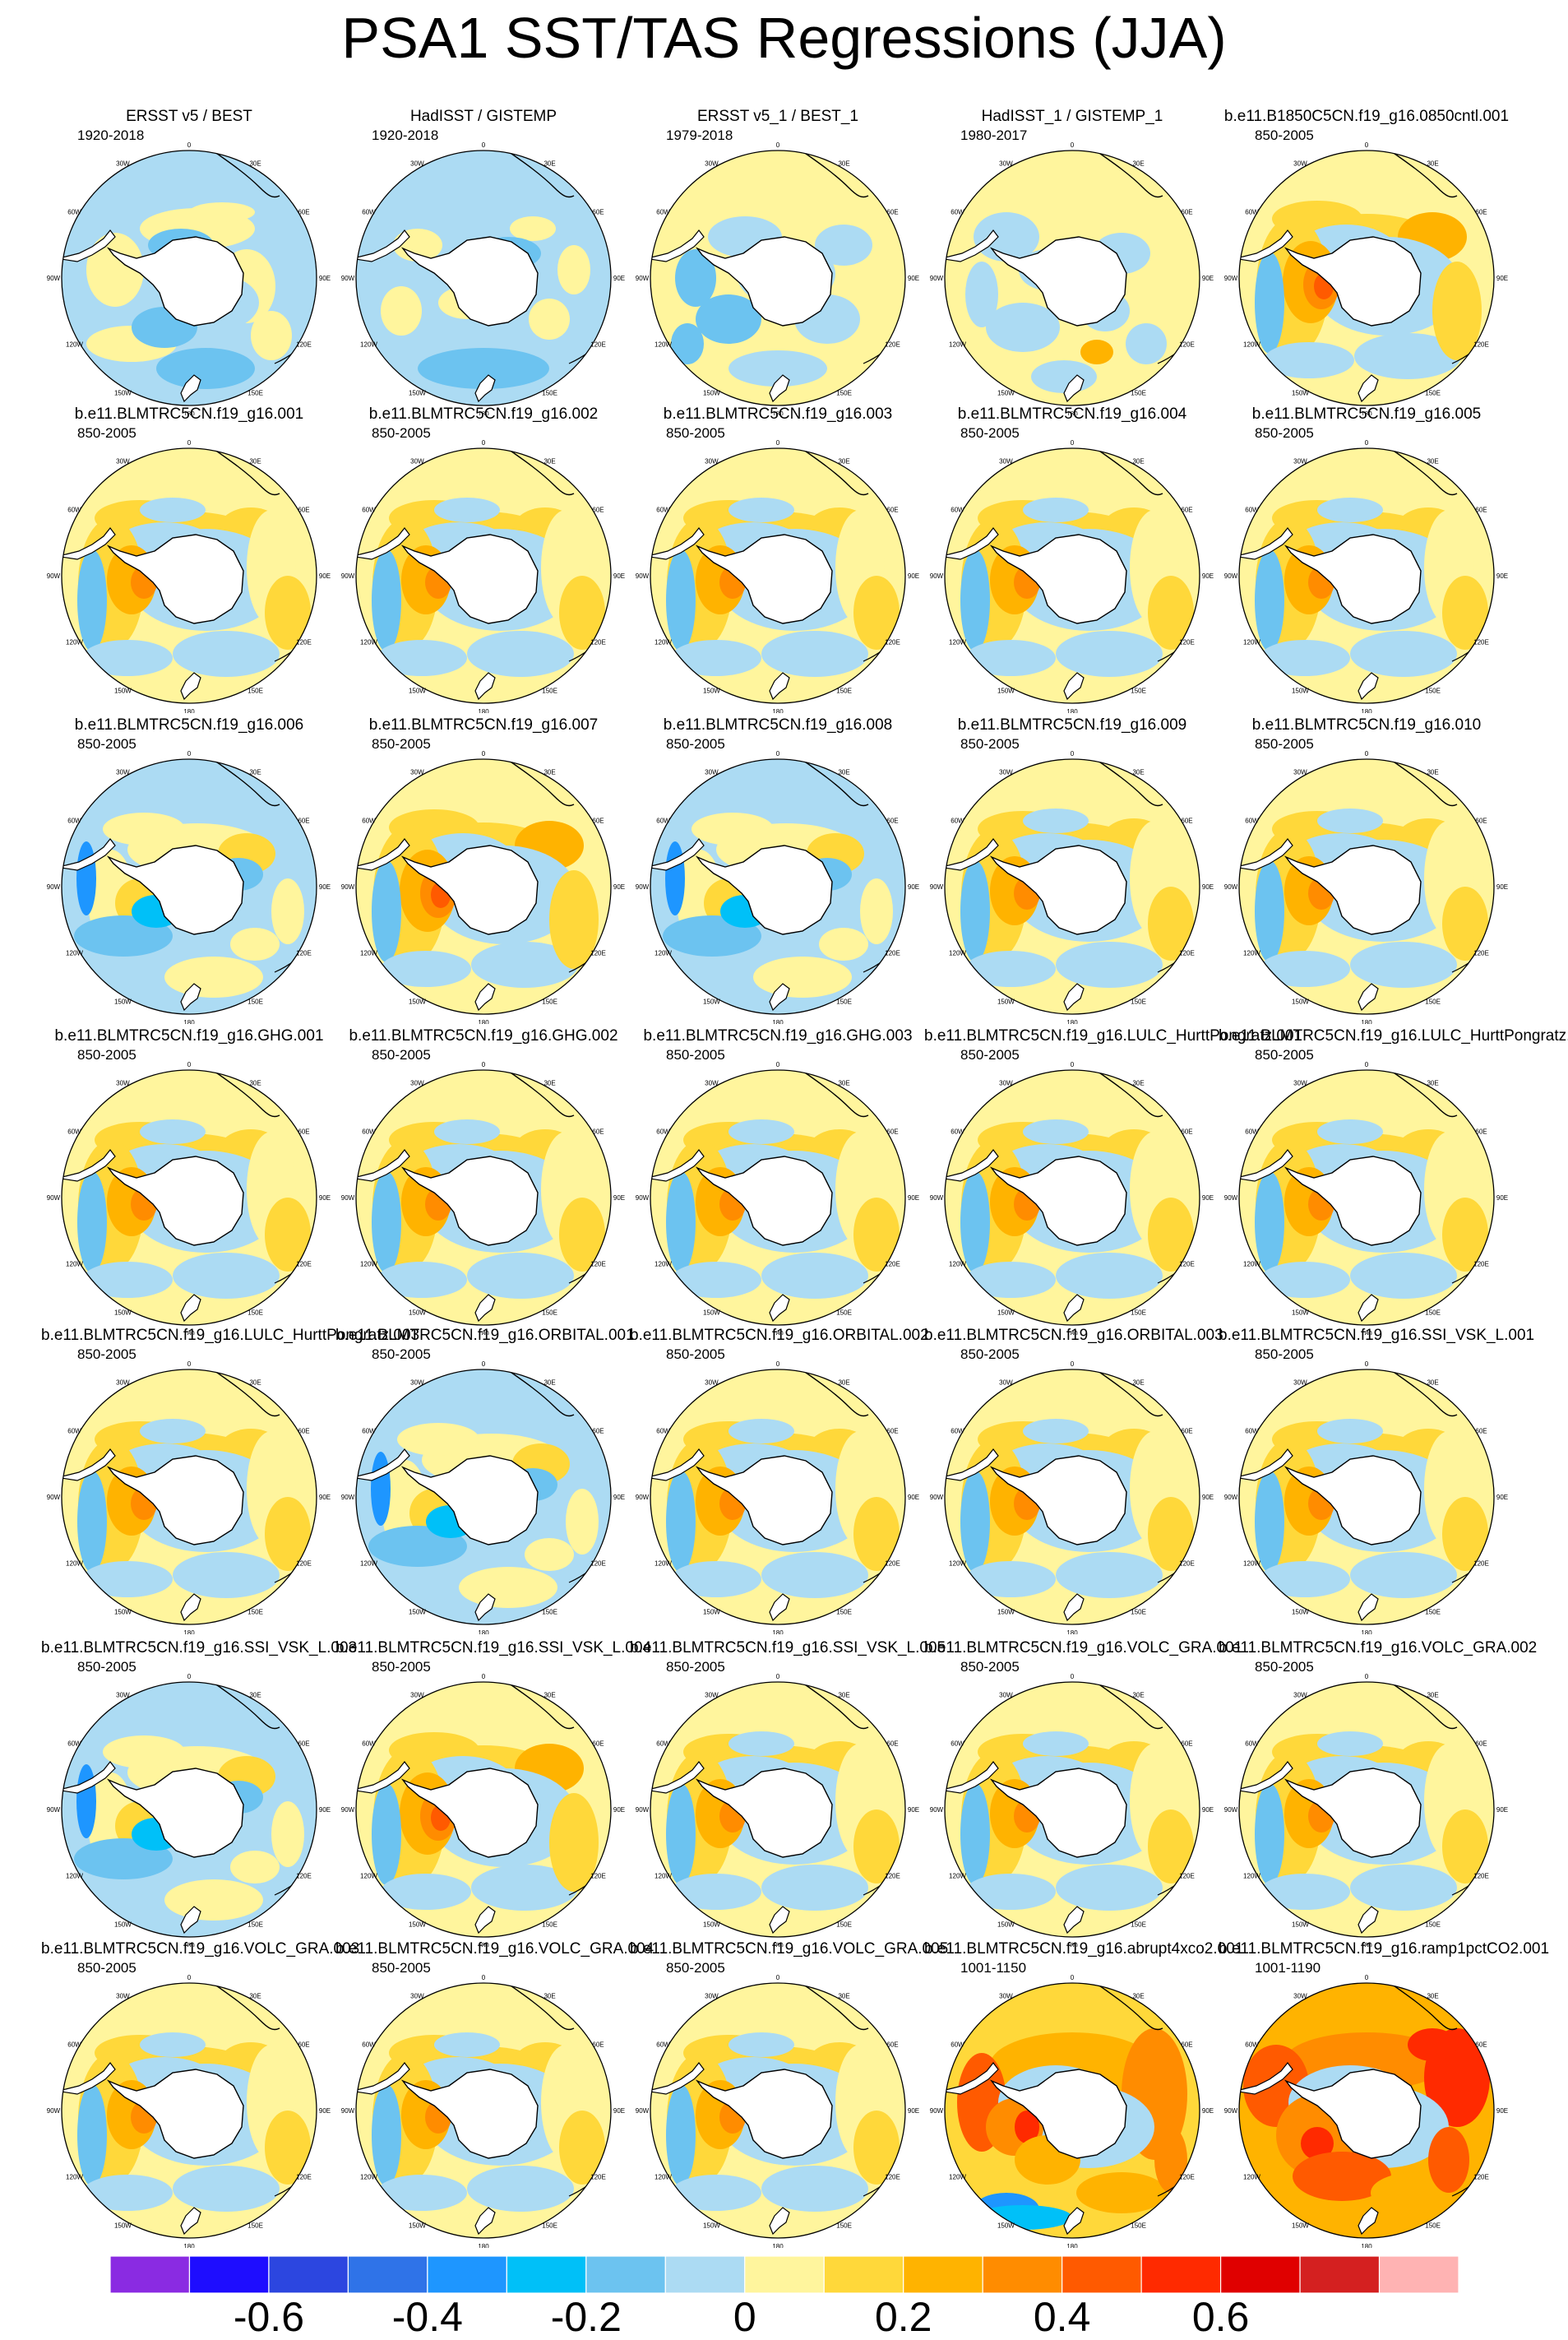 The height and width of the screenshot is (2340, 1568). Describe the element at coordinates (1006, 1002) in the screenshot. I see `longitude-label: 150W` at that location.